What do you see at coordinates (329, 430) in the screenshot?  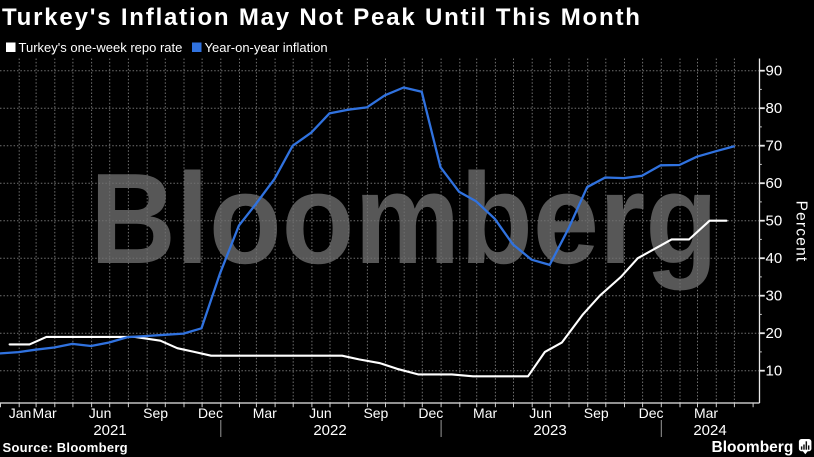 I see `svg-text: 2022` at bounding box center [329, 430].